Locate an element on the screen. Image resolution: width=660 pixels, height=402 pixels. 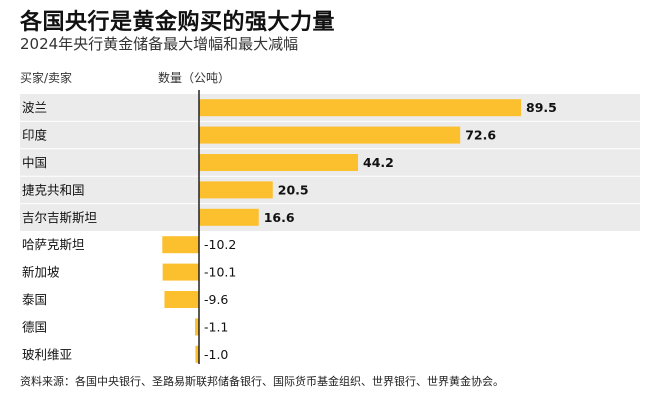
value-label: -9.6 is located at coordinates (216, 299).